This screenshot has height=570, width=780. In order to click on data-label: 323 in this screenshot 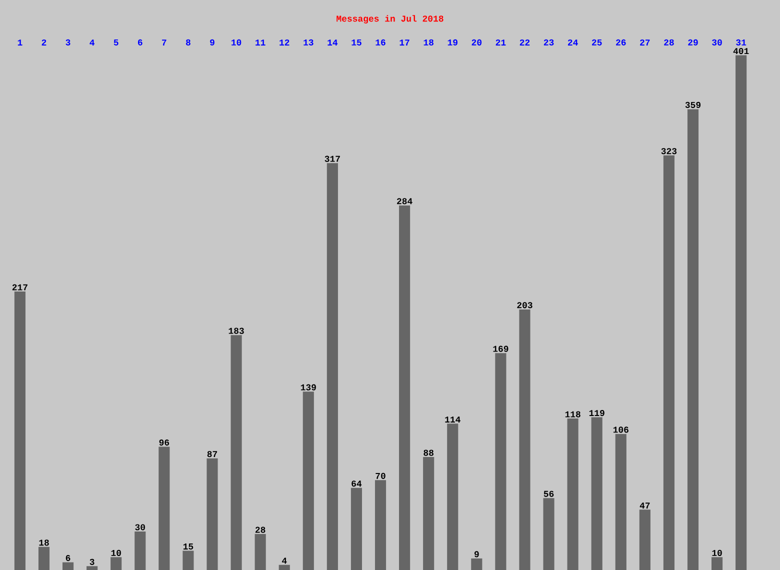, I will do `click(669, 151)`.